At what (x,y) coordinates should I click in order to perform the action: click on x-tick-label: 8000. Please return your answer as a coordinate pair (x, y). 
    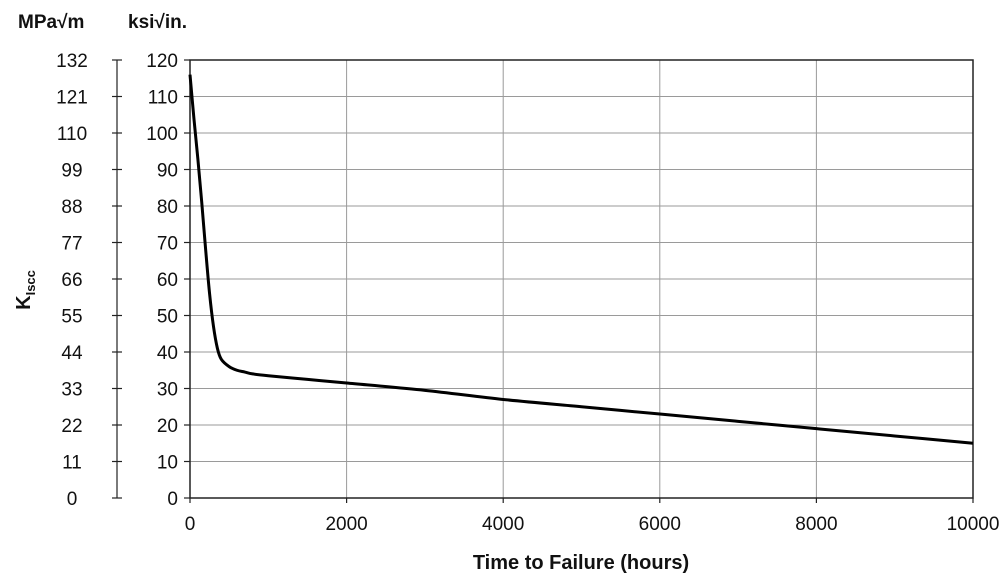
    Looking at the image, I should click on (816, 524).